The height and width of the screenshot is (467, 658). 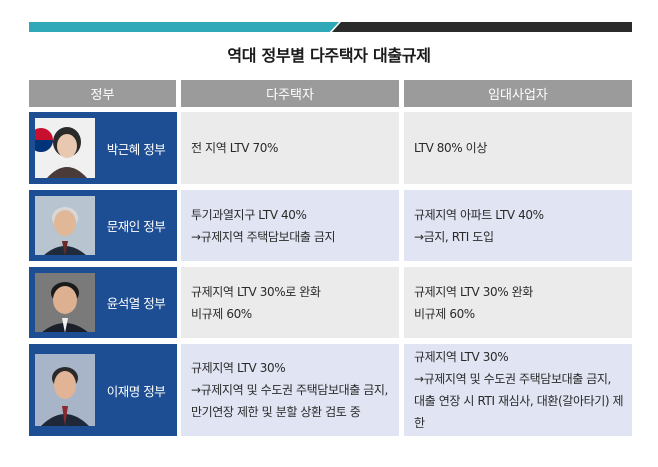 I want to click on top-decorative-bar, so click(x=330, y=27).